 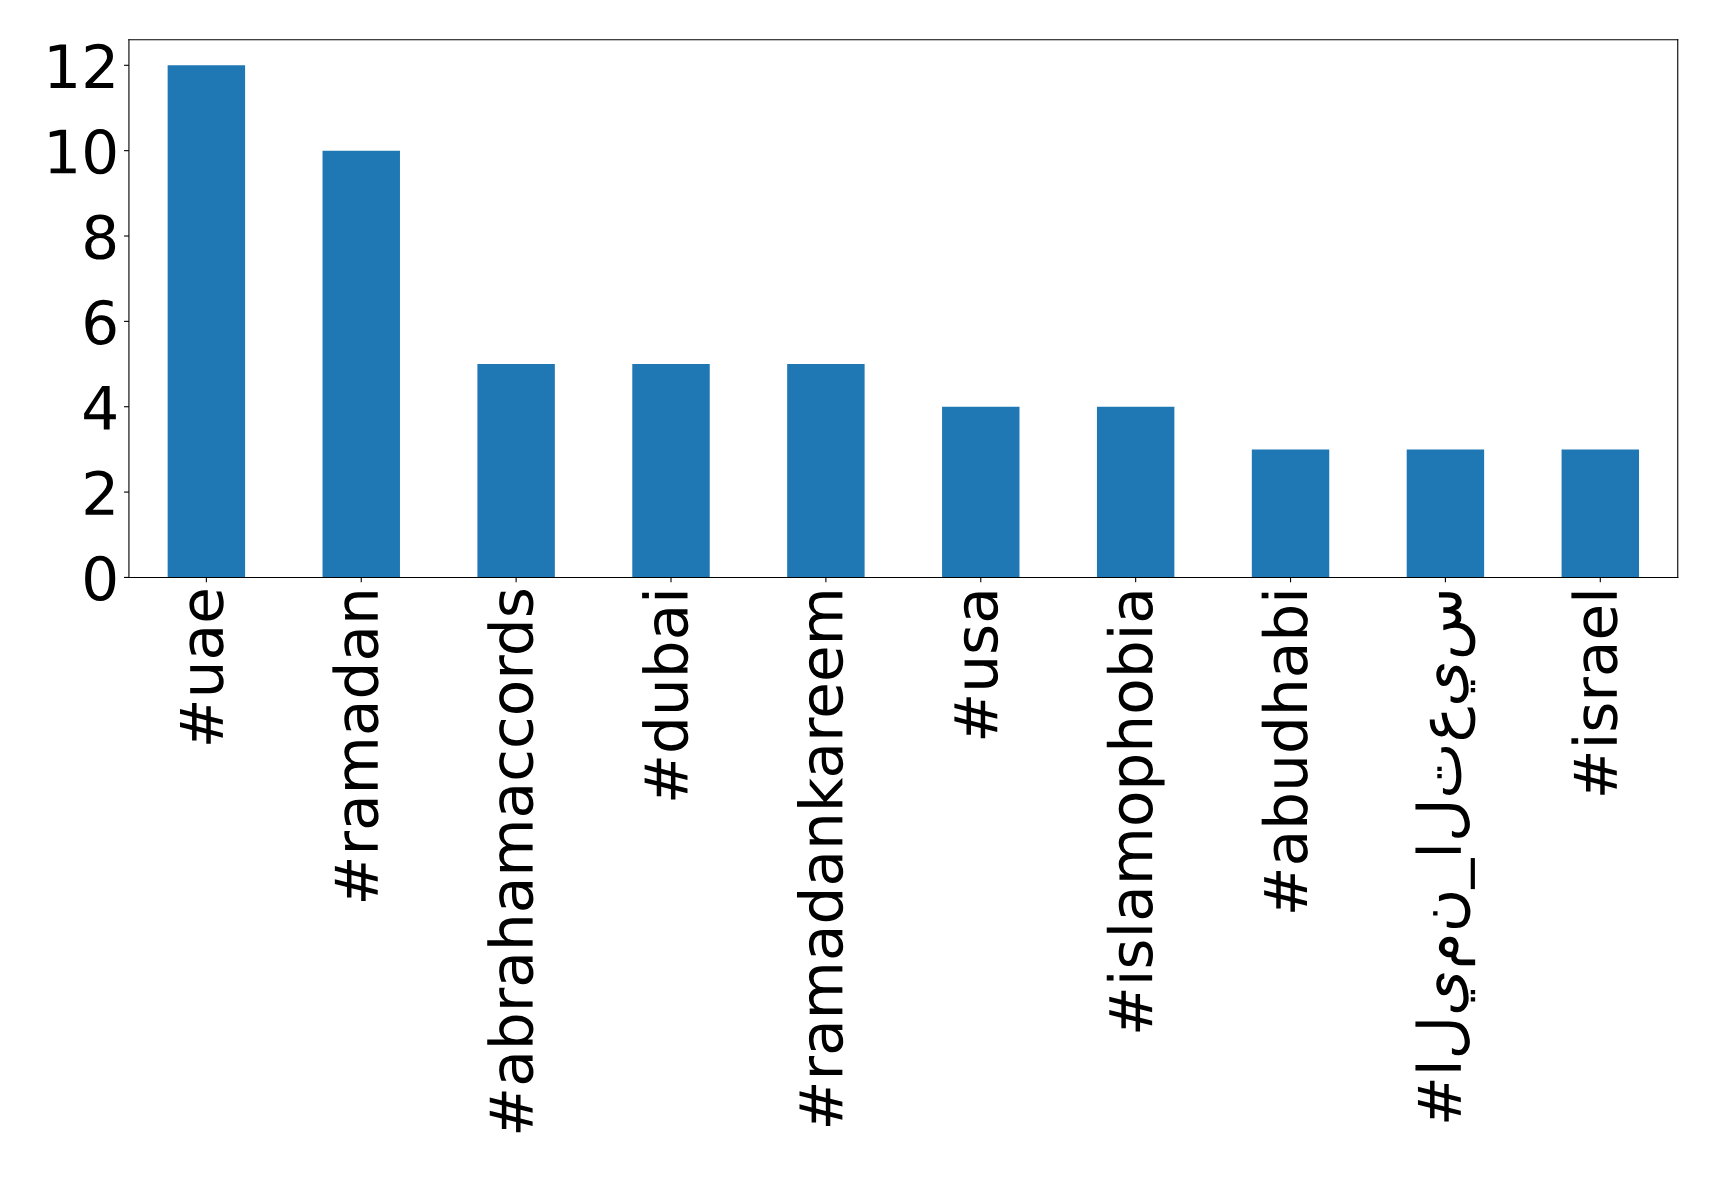 What do you see at coordinates (100, 322) in the screenshot?
I see `y-tick-label: 6` at bounding box center [100, 322].